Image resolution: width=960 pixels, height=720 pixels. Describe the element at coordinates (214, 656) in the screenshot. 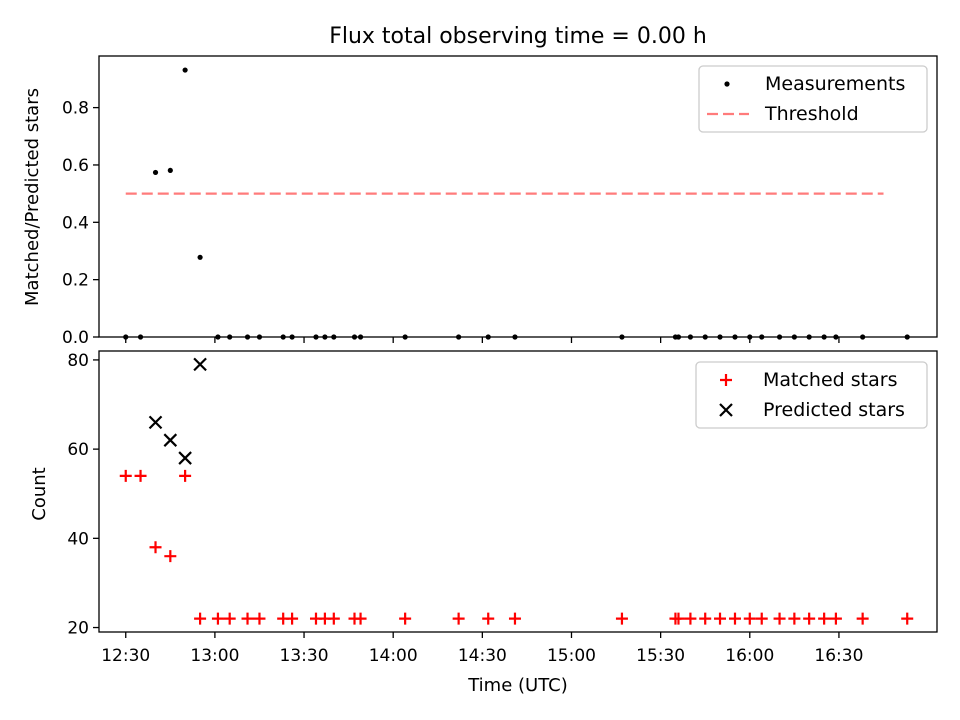

I see `x-tick-label: 13:00` at that location.